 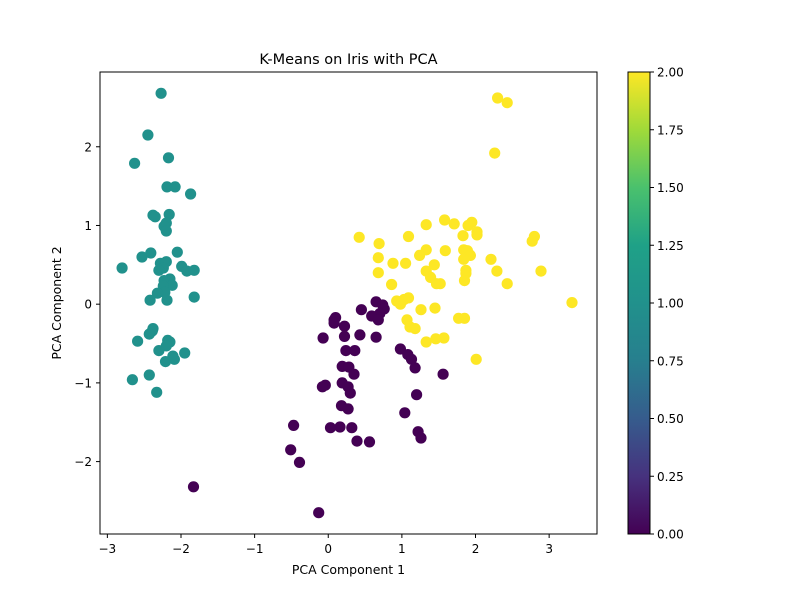 What do you see at coordinates (670, 361) in the screenshot?
I see `colorbar-tick-label: 0.75` at bounding box center [670, 361].